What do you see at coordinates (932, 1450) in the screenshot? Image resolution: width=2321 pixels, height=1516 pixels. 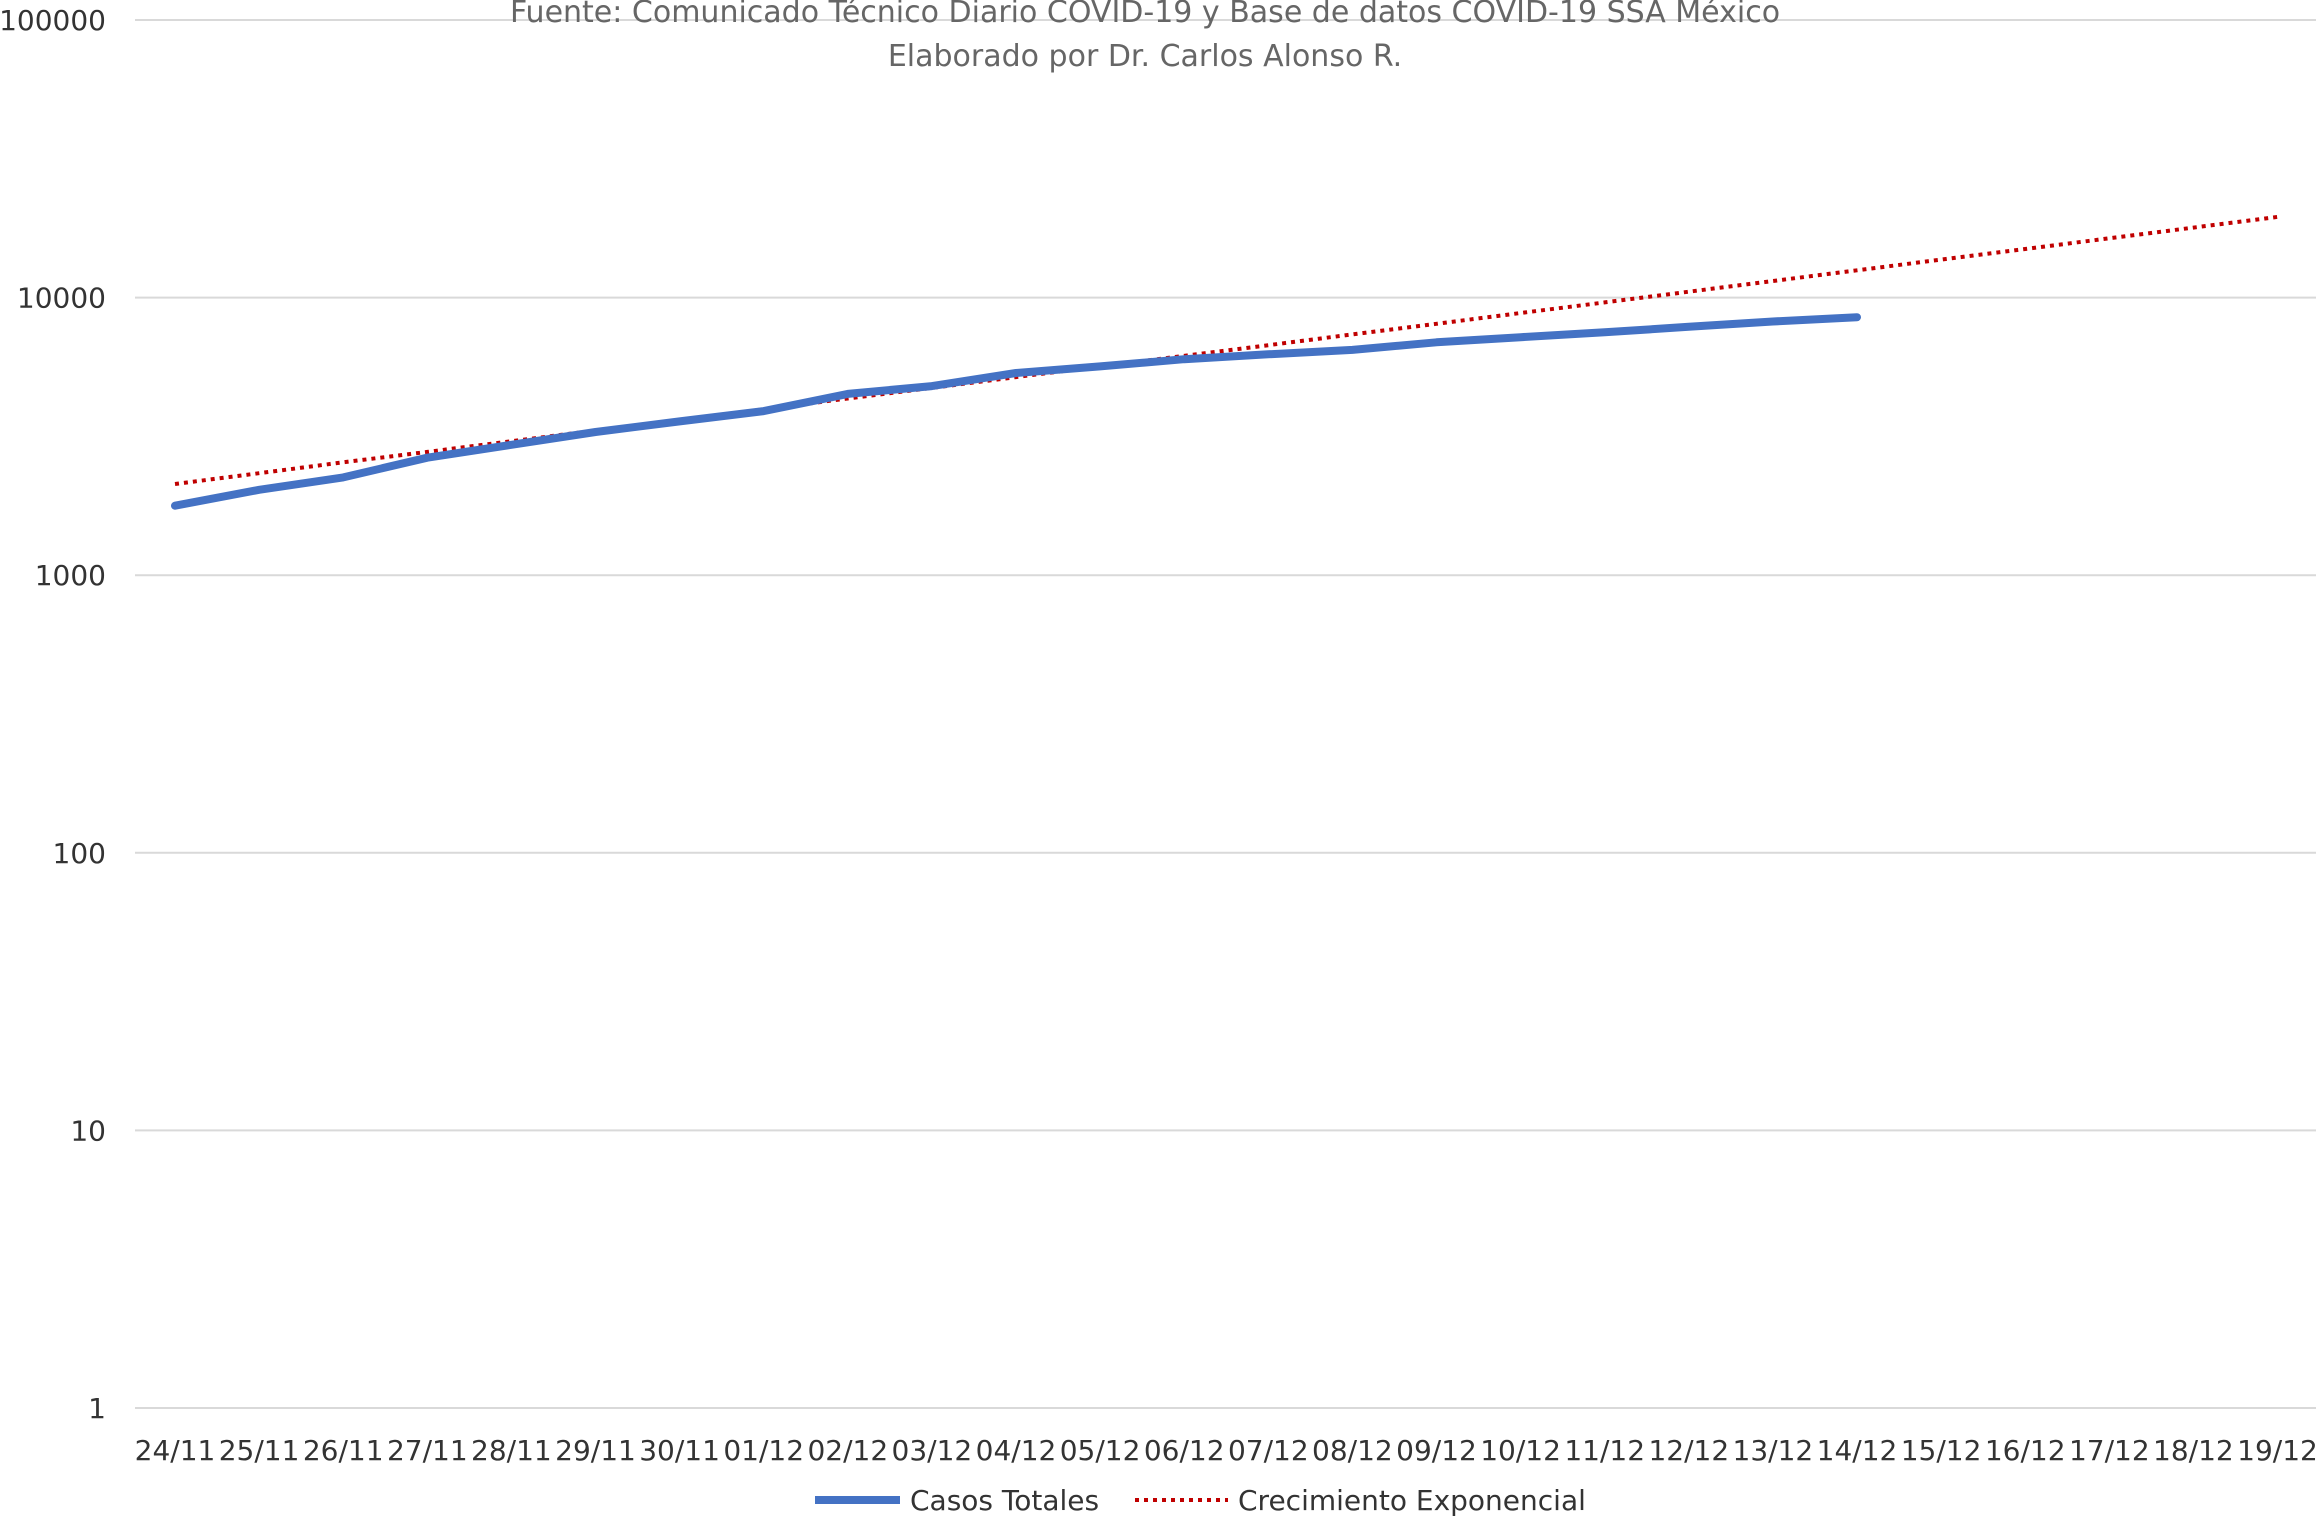 I see `x-tick-label: 03/12` at bounding box center [932, 1450].